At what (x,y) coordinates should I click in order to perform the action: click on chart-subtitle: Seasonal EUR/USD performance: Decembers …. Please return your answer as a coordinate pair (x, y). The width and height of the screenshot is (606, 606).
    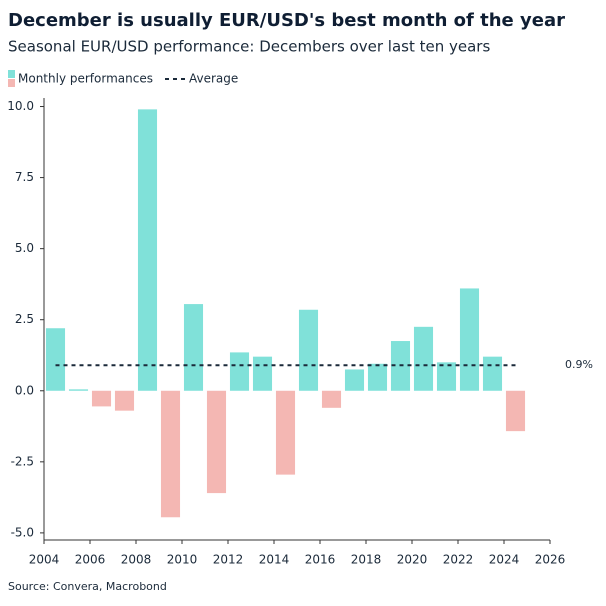
    Looking at the image, I should click on (249, 47).